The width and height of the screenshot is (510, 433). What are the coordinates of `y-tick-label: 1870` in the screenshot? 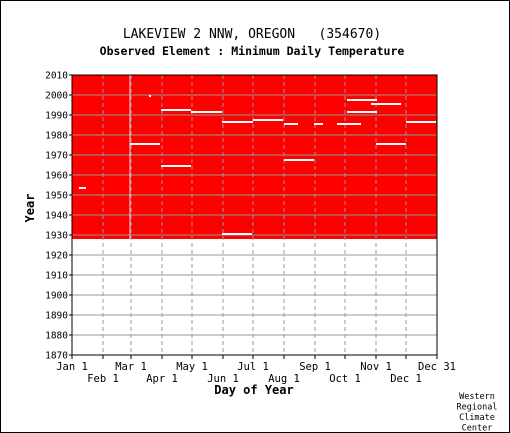 It's located at (56, 356).